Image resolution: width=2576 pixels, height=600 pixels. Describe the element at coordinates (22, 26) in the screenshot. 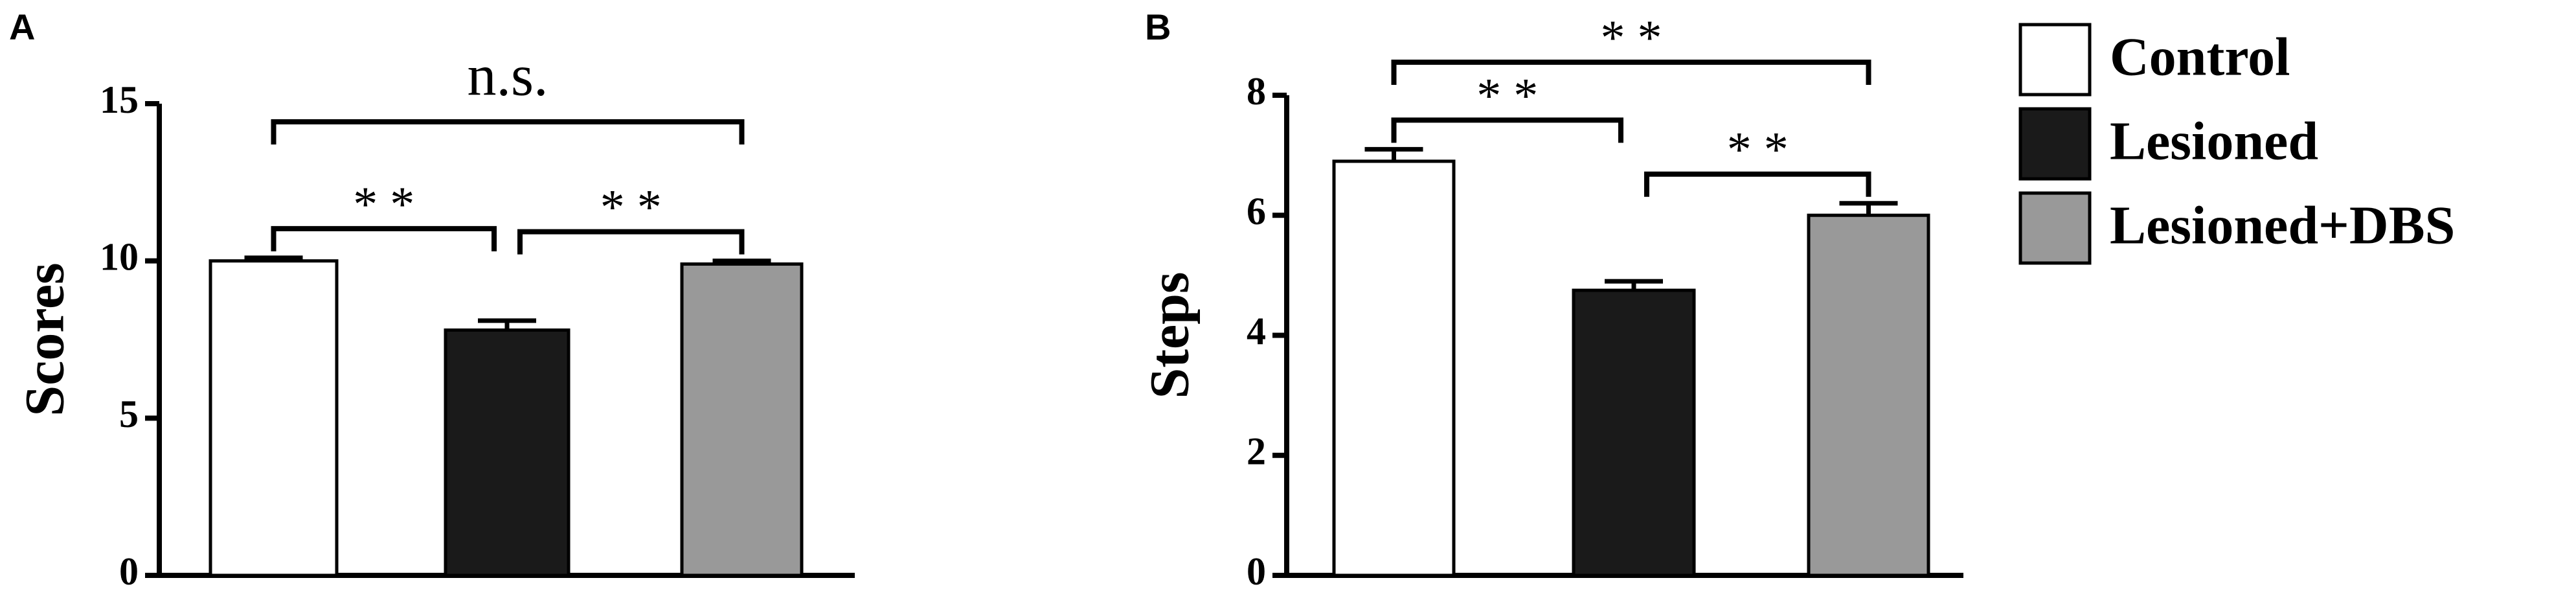

I see `panel-label: A` at that location.